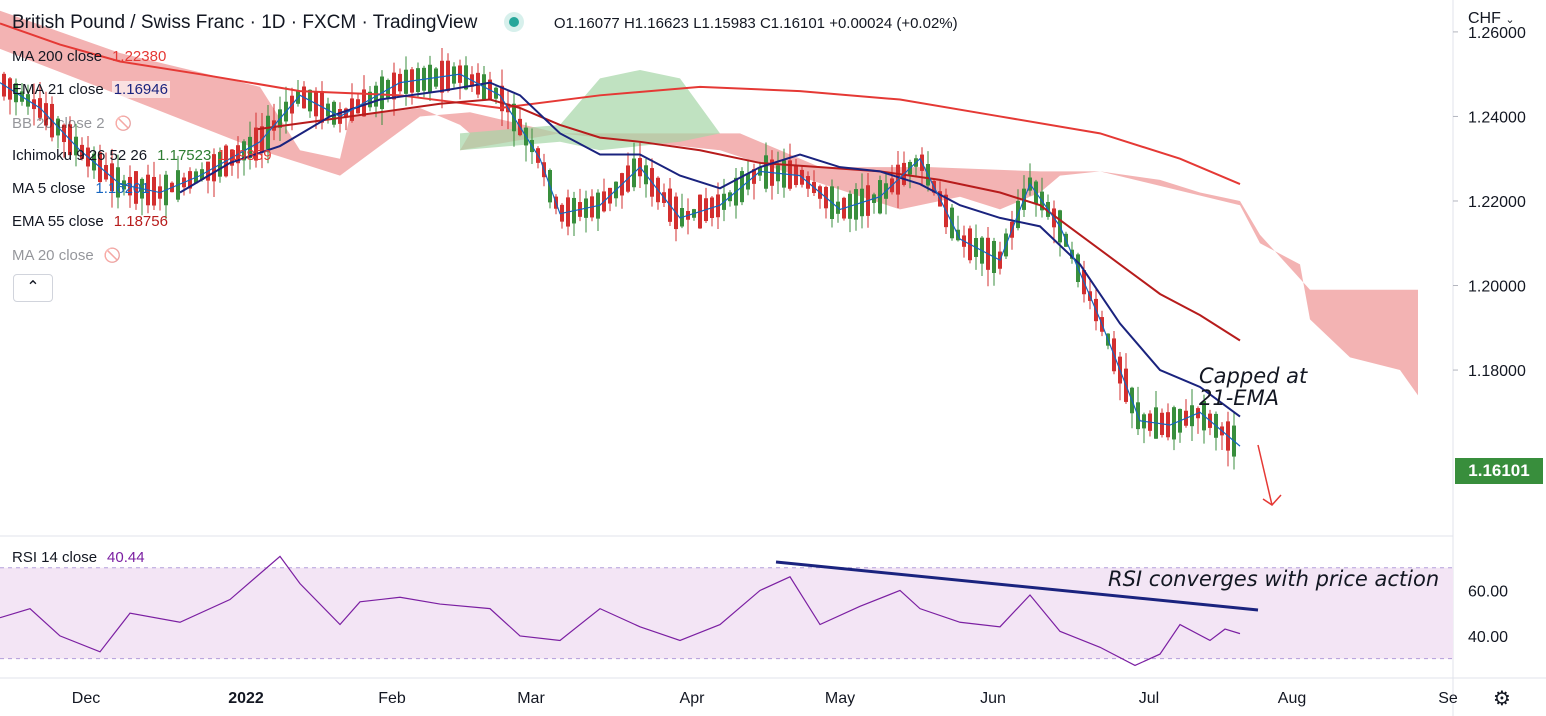 The width and height of the screenshot is (1546, 716). Describe the element at coordinates (1149, 698) in the screenshot. I see `time-tick-label: Jul` at that location.